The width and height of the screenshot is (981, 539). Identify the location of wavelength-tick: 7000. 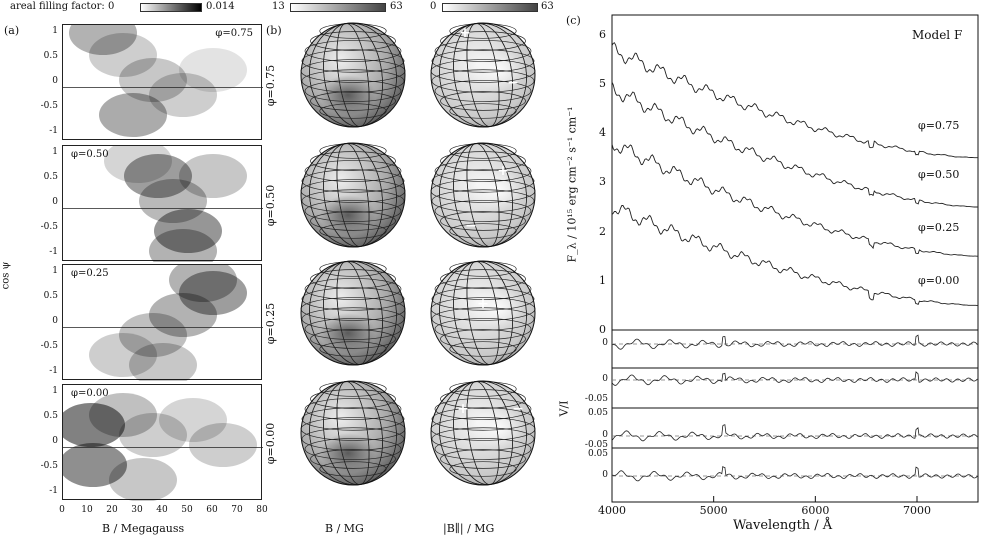
(917, 510).